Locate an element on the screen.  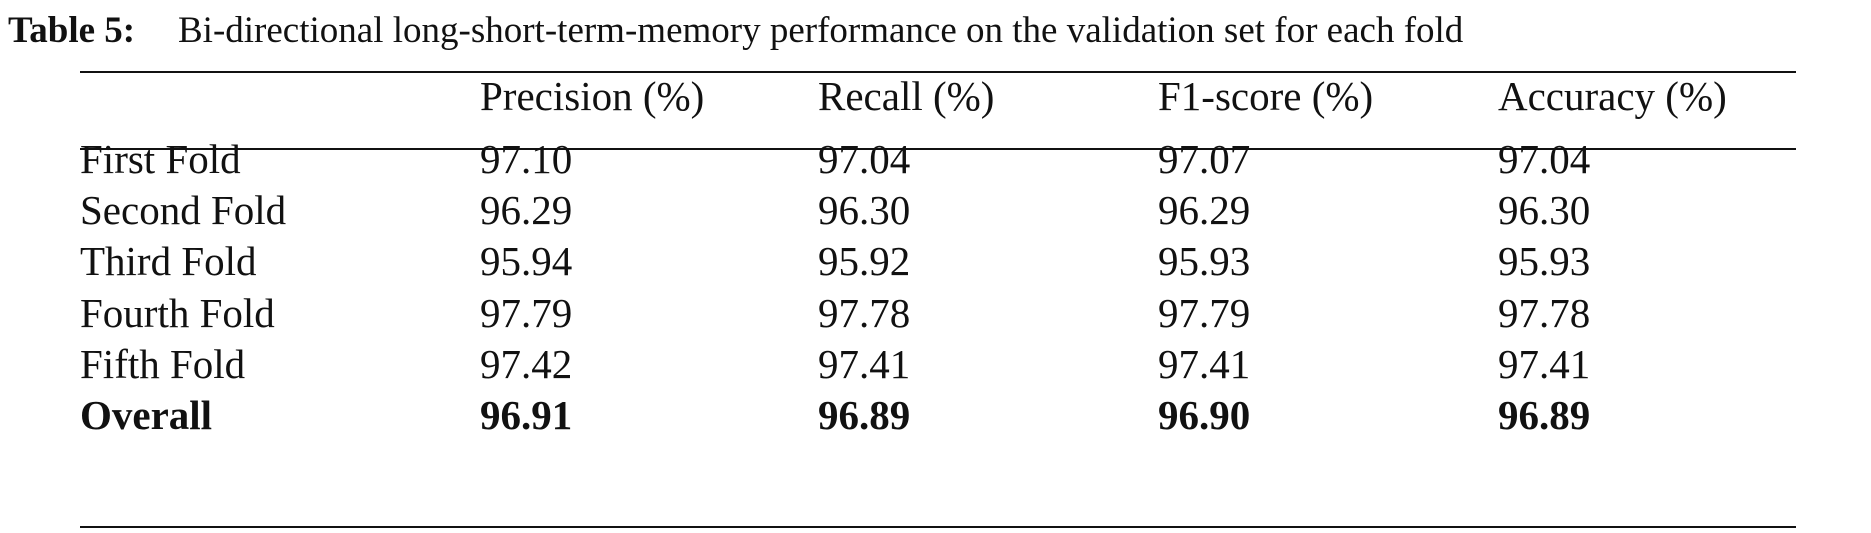
row-label: Fourth Fold is located at coordinates (177, 312).